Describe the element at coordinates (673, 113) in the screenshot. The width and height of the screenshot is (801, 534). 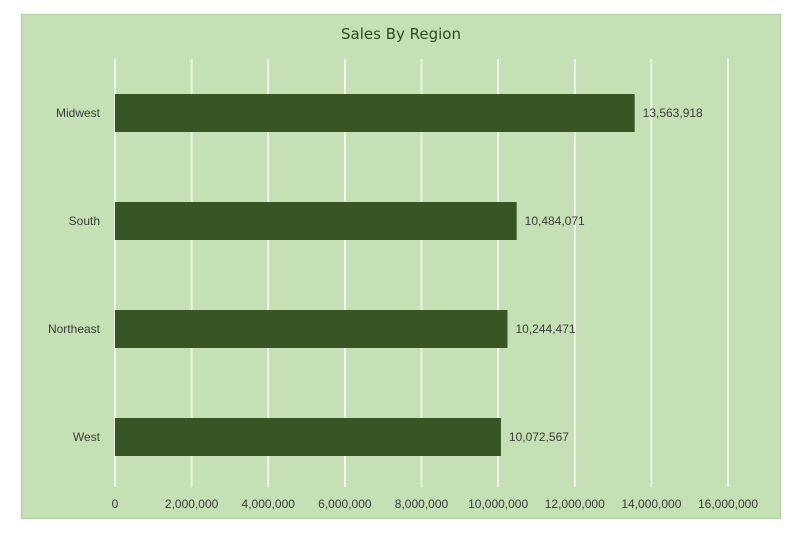
I see `data-label: 13,563,918` at that location.